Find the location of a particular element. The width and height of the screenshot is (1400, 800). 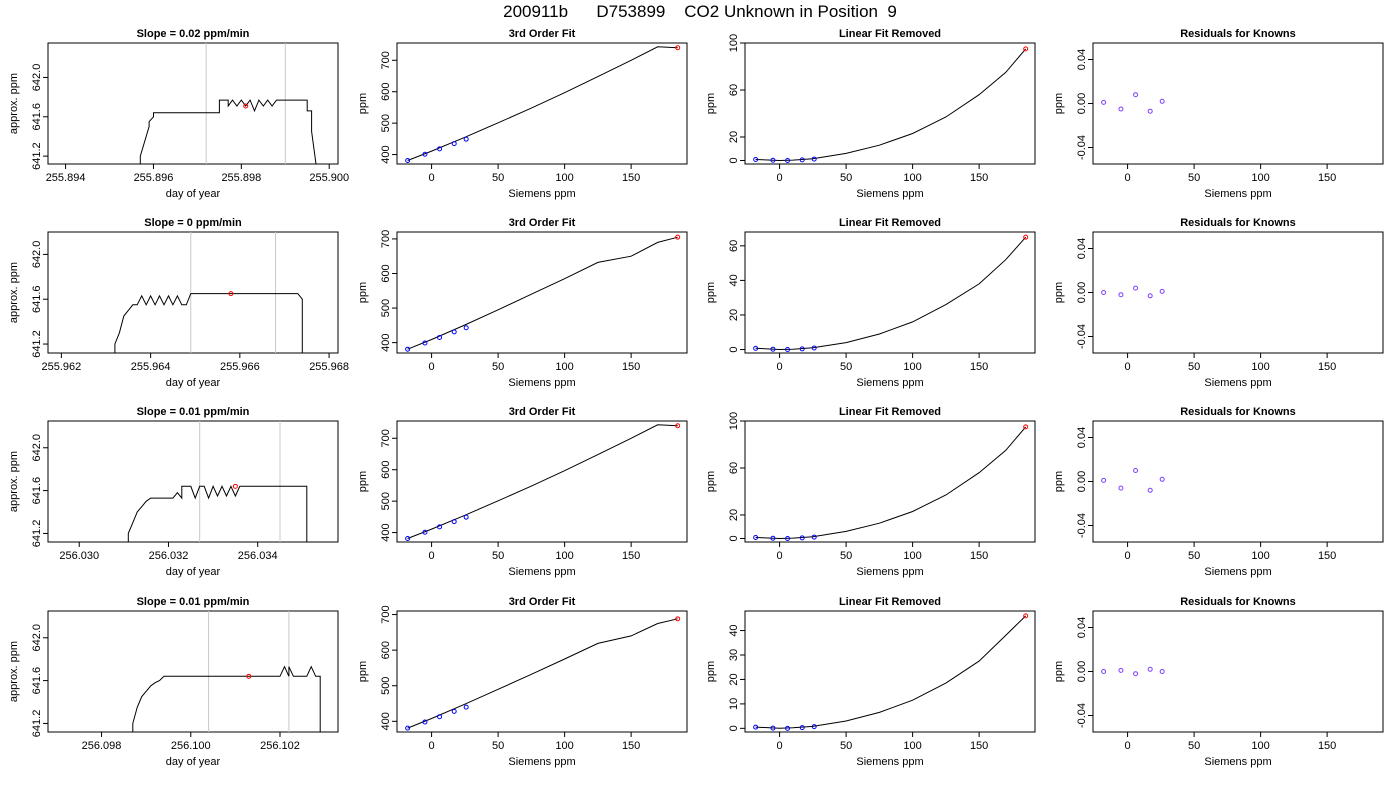

chart-title: Slope = 0 ppm/min is located at coordinates (193, 223).